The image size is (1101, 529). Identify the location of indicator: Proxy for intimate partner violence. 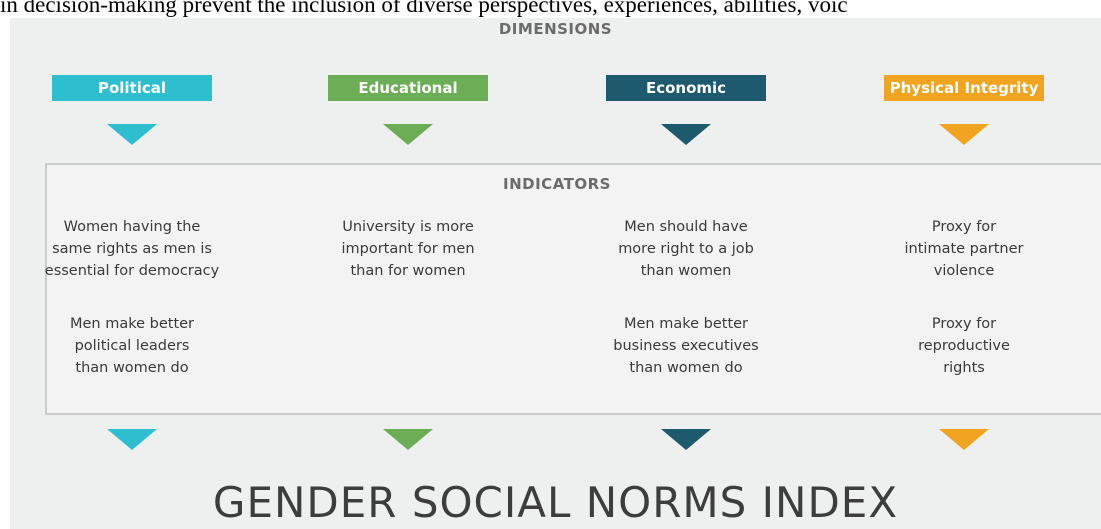
(964, 249).